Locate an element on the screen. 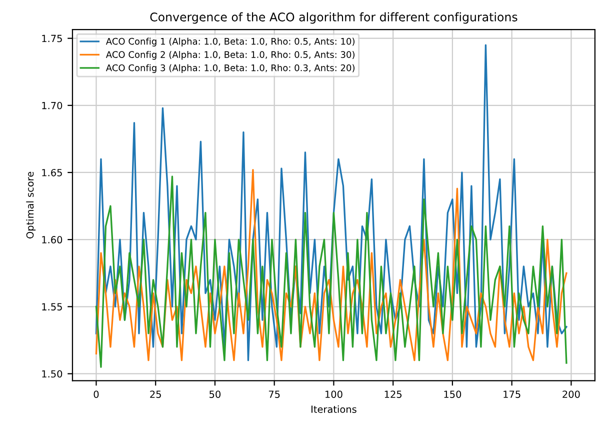 This screenshot has height=423, width=604. legend-label: ACO Config 3 (Alpha: 1.0, Beta: 1.0, Rho: 0.3, Ants: 20) is located at coordinates (230, 68).